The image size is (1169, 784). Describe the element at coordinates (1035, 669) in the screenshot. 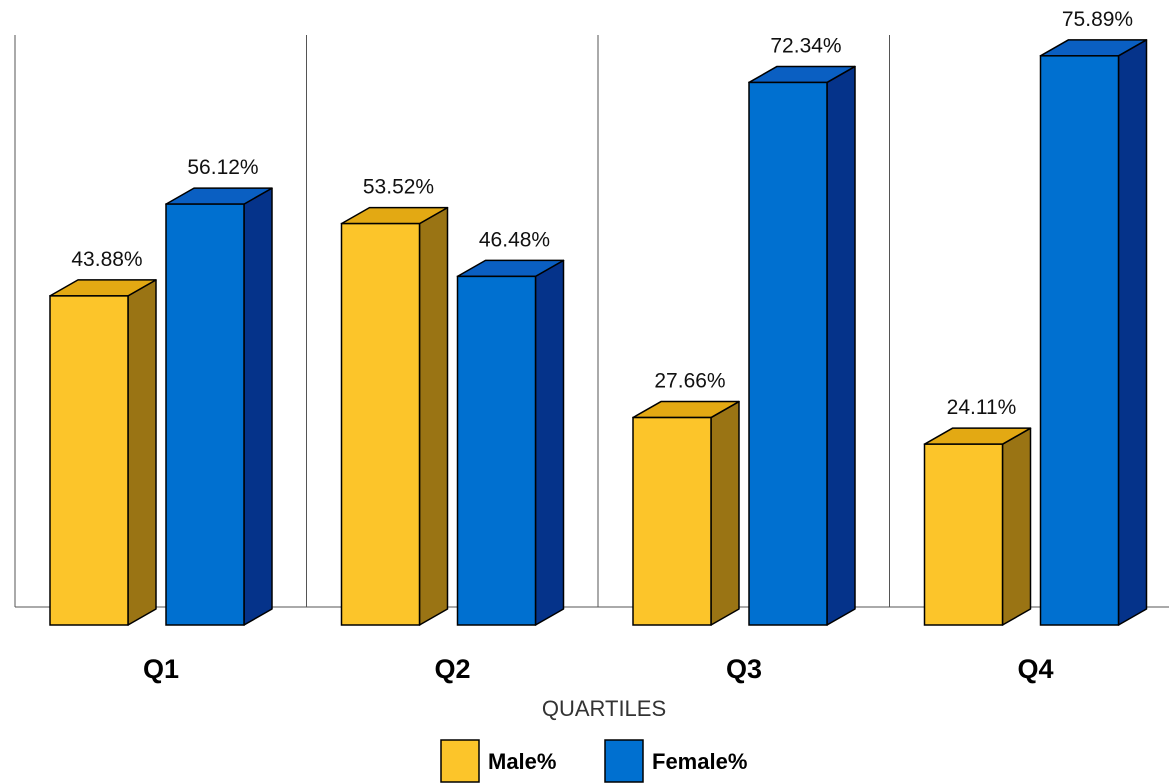

I see `category-label-q4: Q4` at that location.